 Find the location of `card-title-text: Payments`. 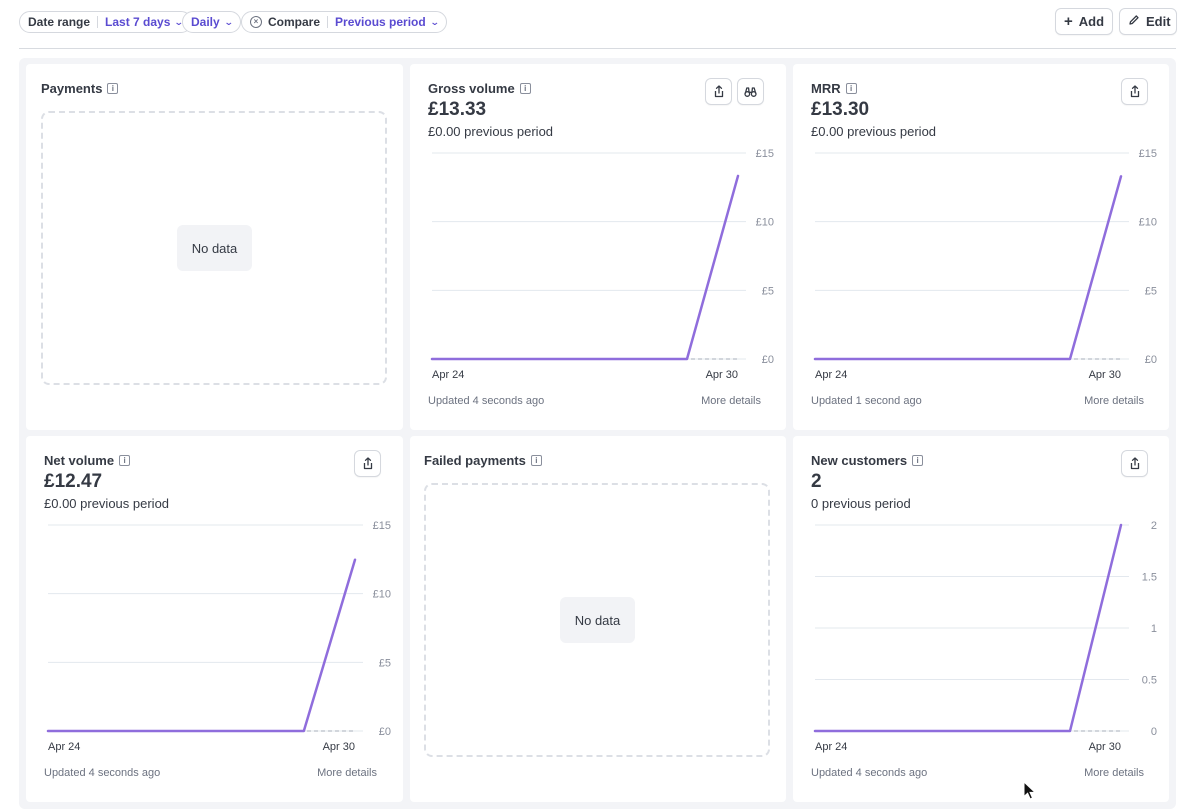

card-title-text: Payments is located at coordinates (72, 88).